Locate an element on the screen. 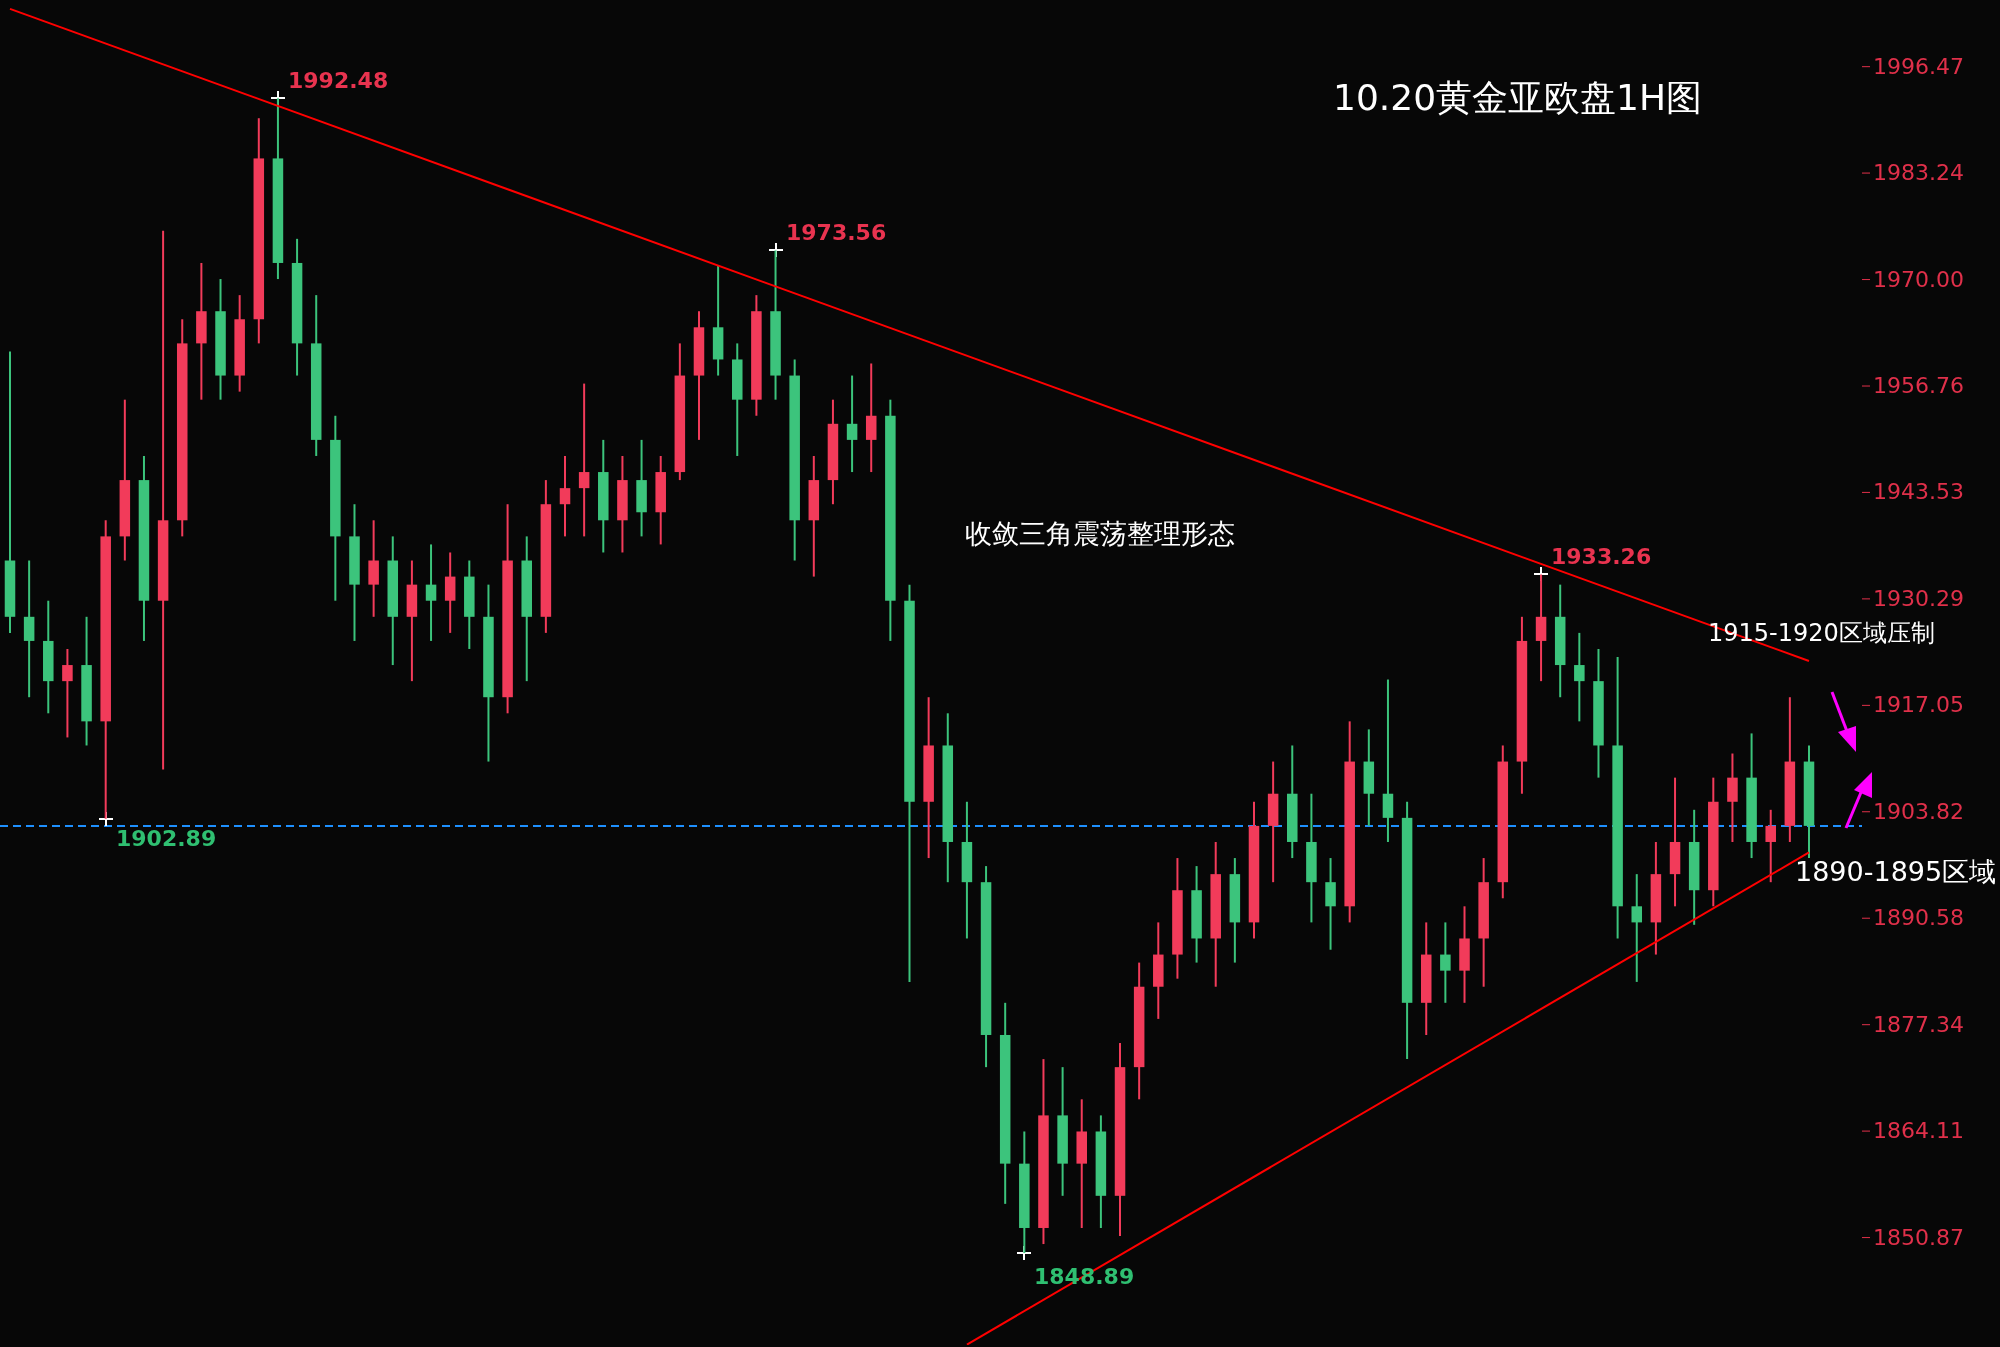  y-tick-label: 1930.29 is located at coordinates (1918, 598).